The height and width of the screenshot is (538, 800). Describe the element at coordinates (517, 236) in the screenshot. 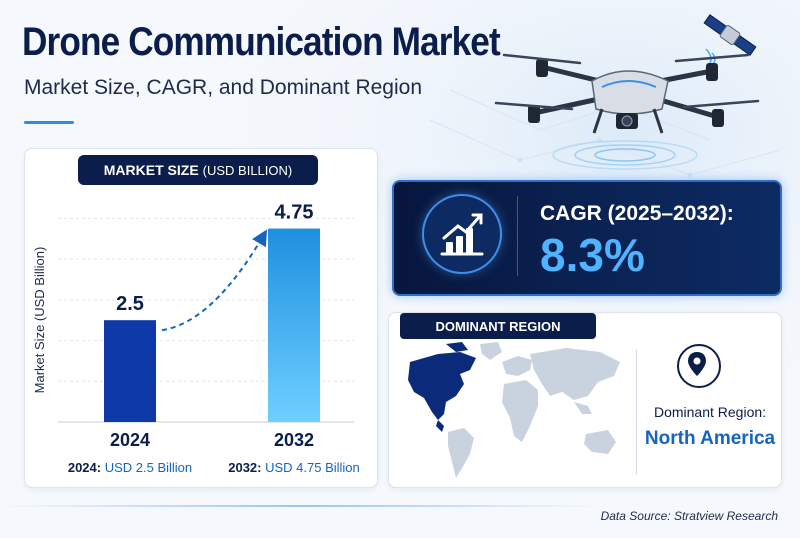

I see `cagr-divider` at that location.